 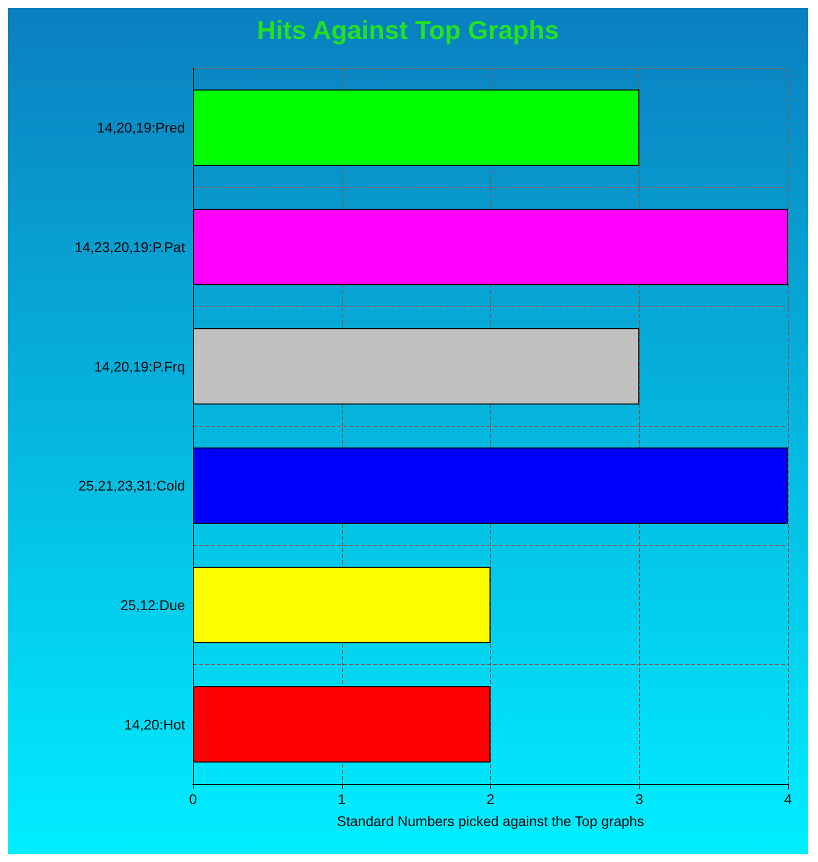 I want to click on x-tick-label: 4, so click(x=788, y=799).